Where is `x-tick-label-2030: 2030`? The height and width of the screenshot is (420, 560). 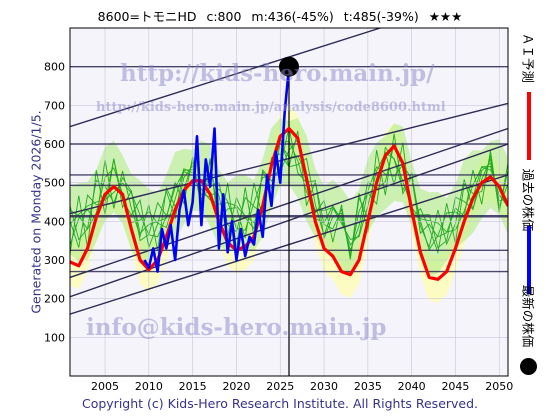 x-tick-label-2030: 2030 is located at coordinates (324, 386).